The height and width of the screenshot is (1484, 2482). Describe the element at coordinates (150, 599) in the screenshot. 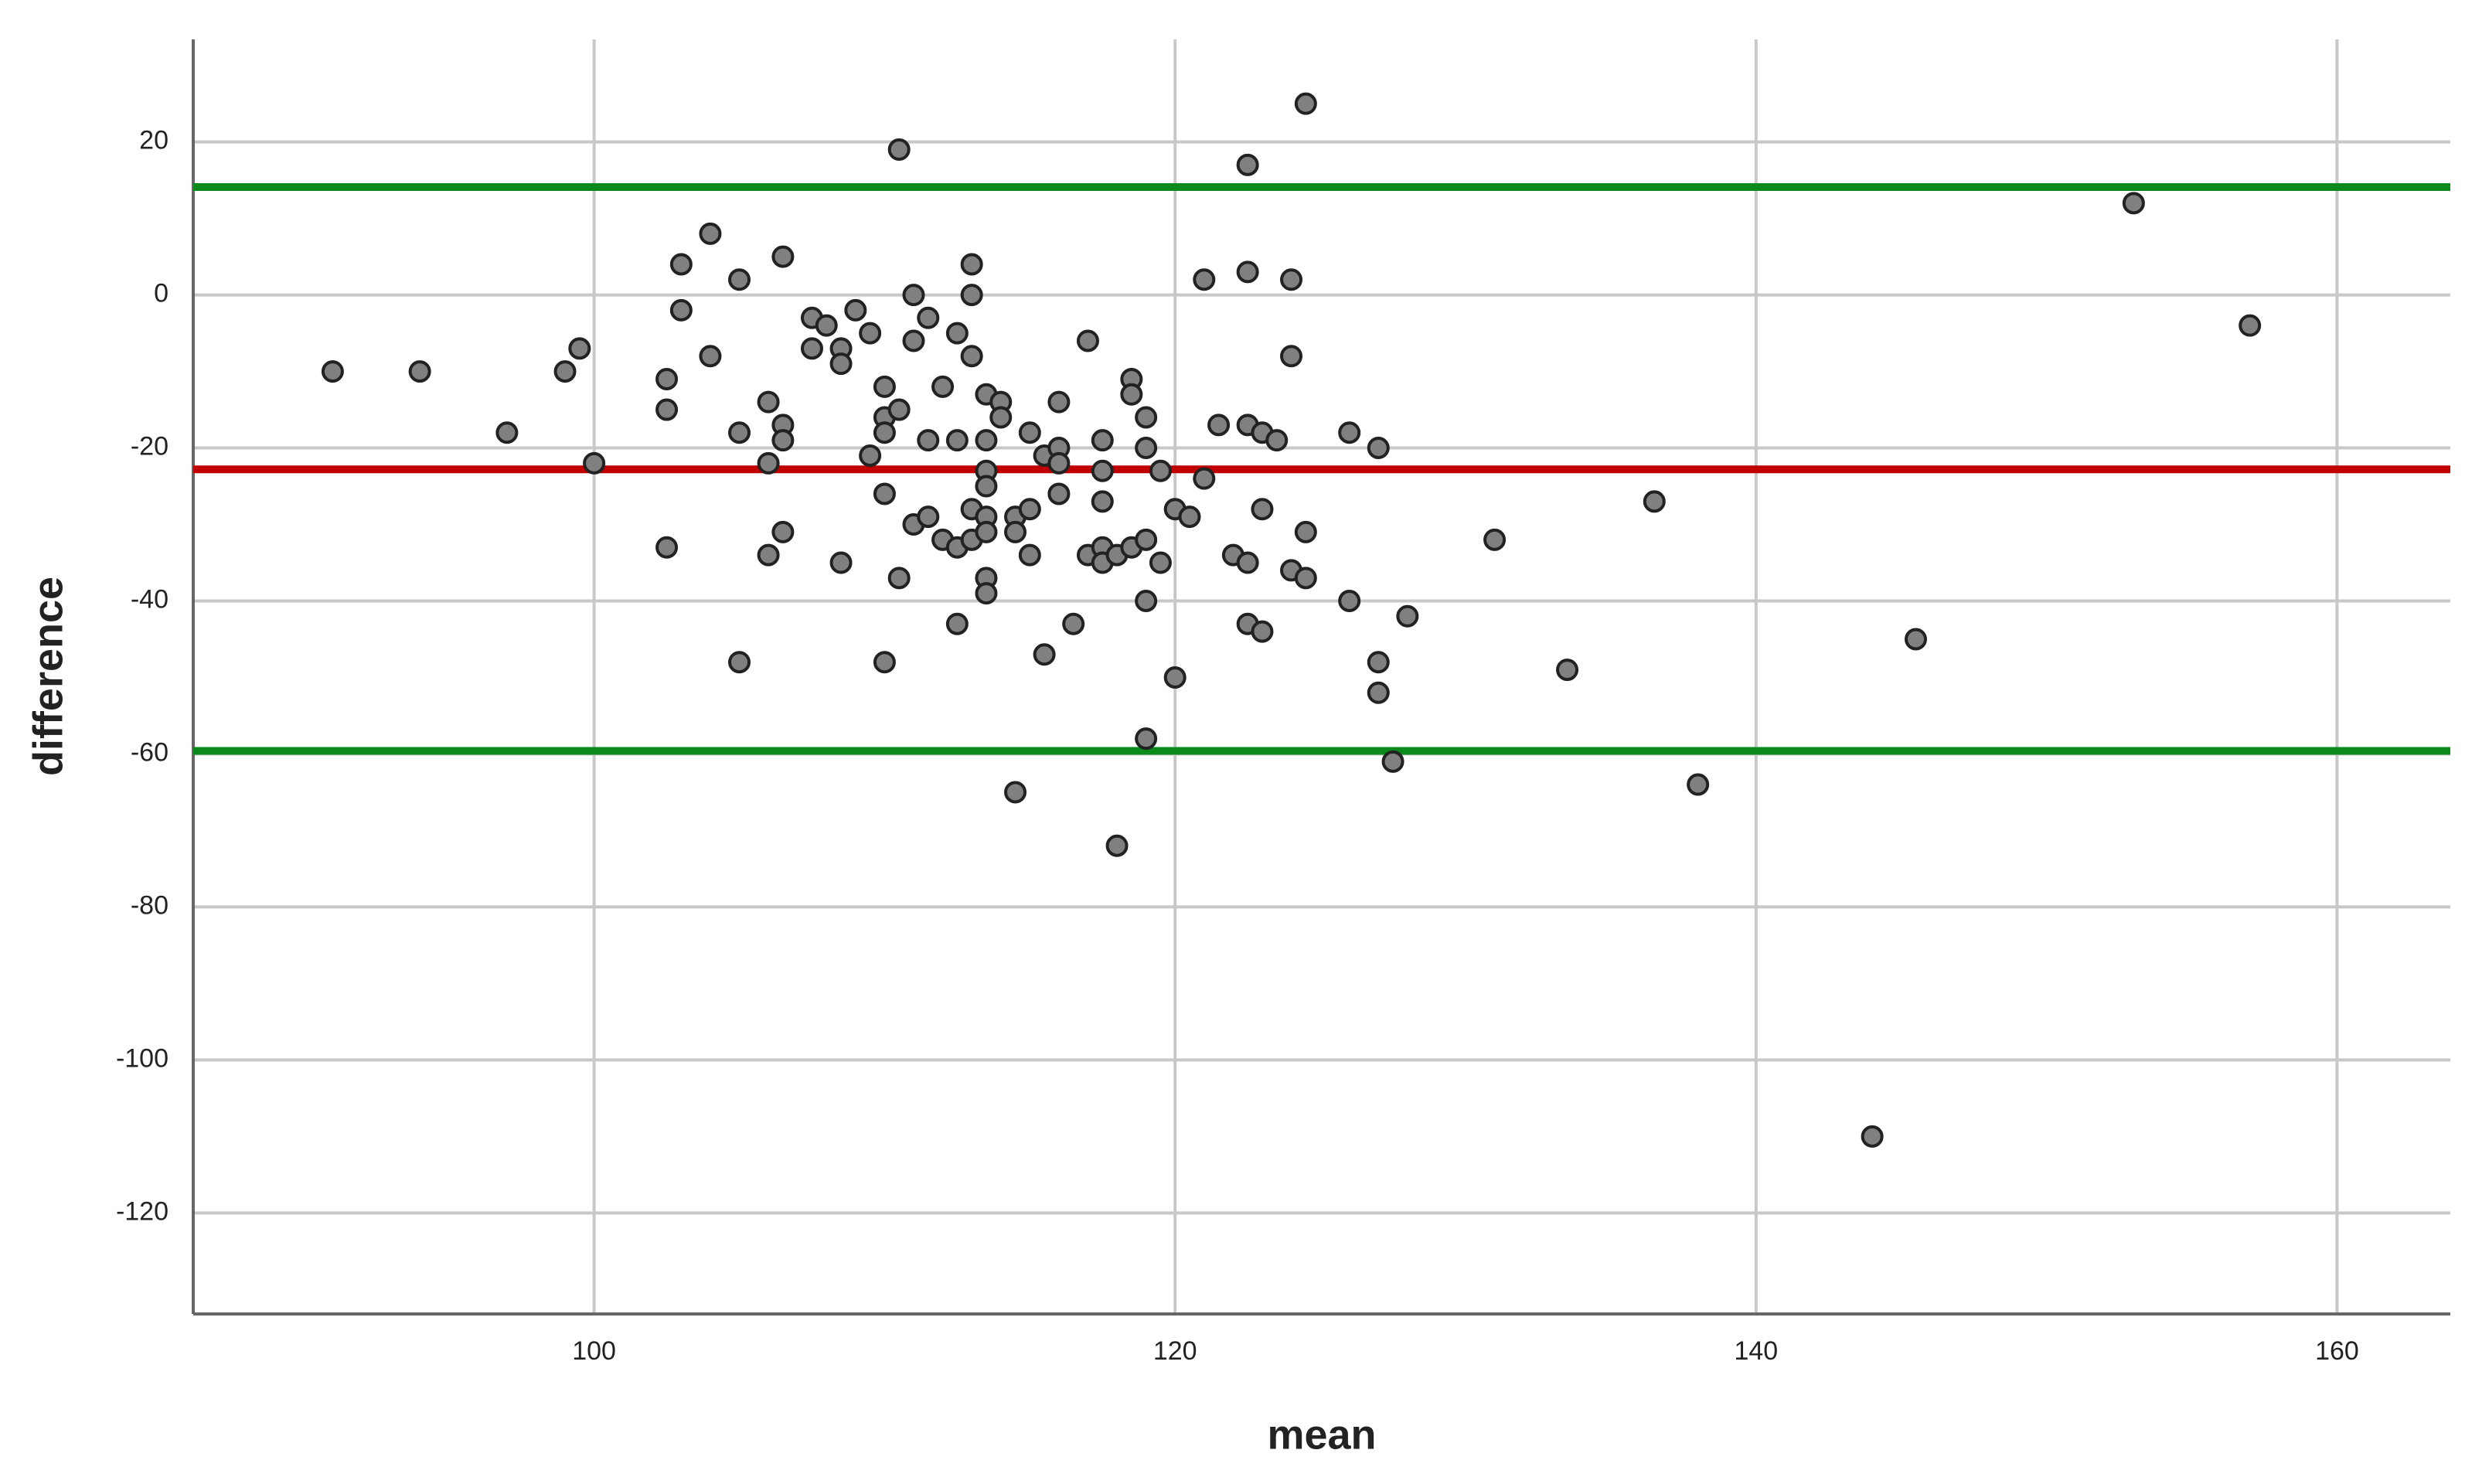

I see `y-tick-label: -40` at that location.